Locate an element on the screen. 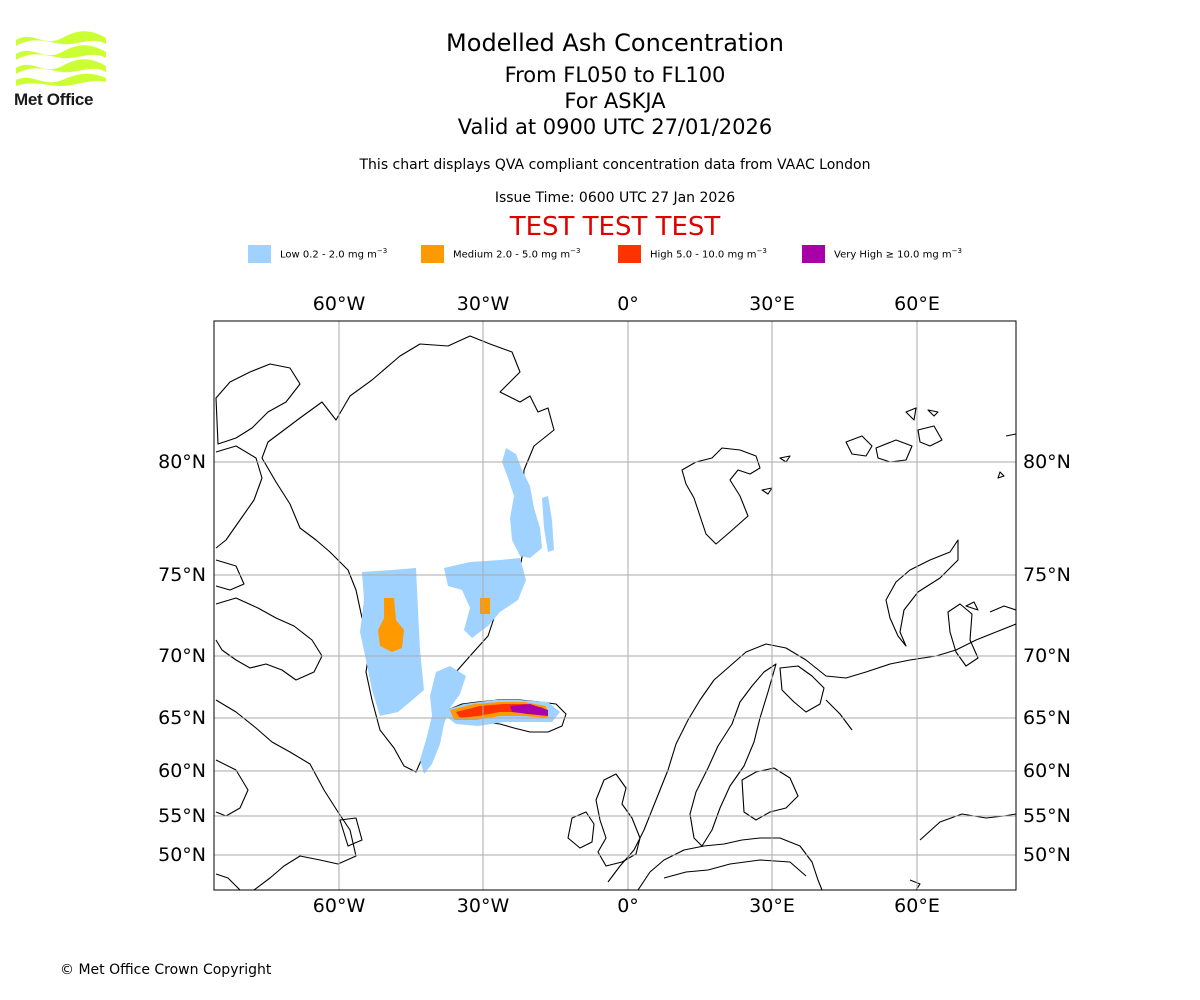 The image size is (1200, 1000). lon-label-bottom-30e: 30°E is located at coordinates (772, 906).